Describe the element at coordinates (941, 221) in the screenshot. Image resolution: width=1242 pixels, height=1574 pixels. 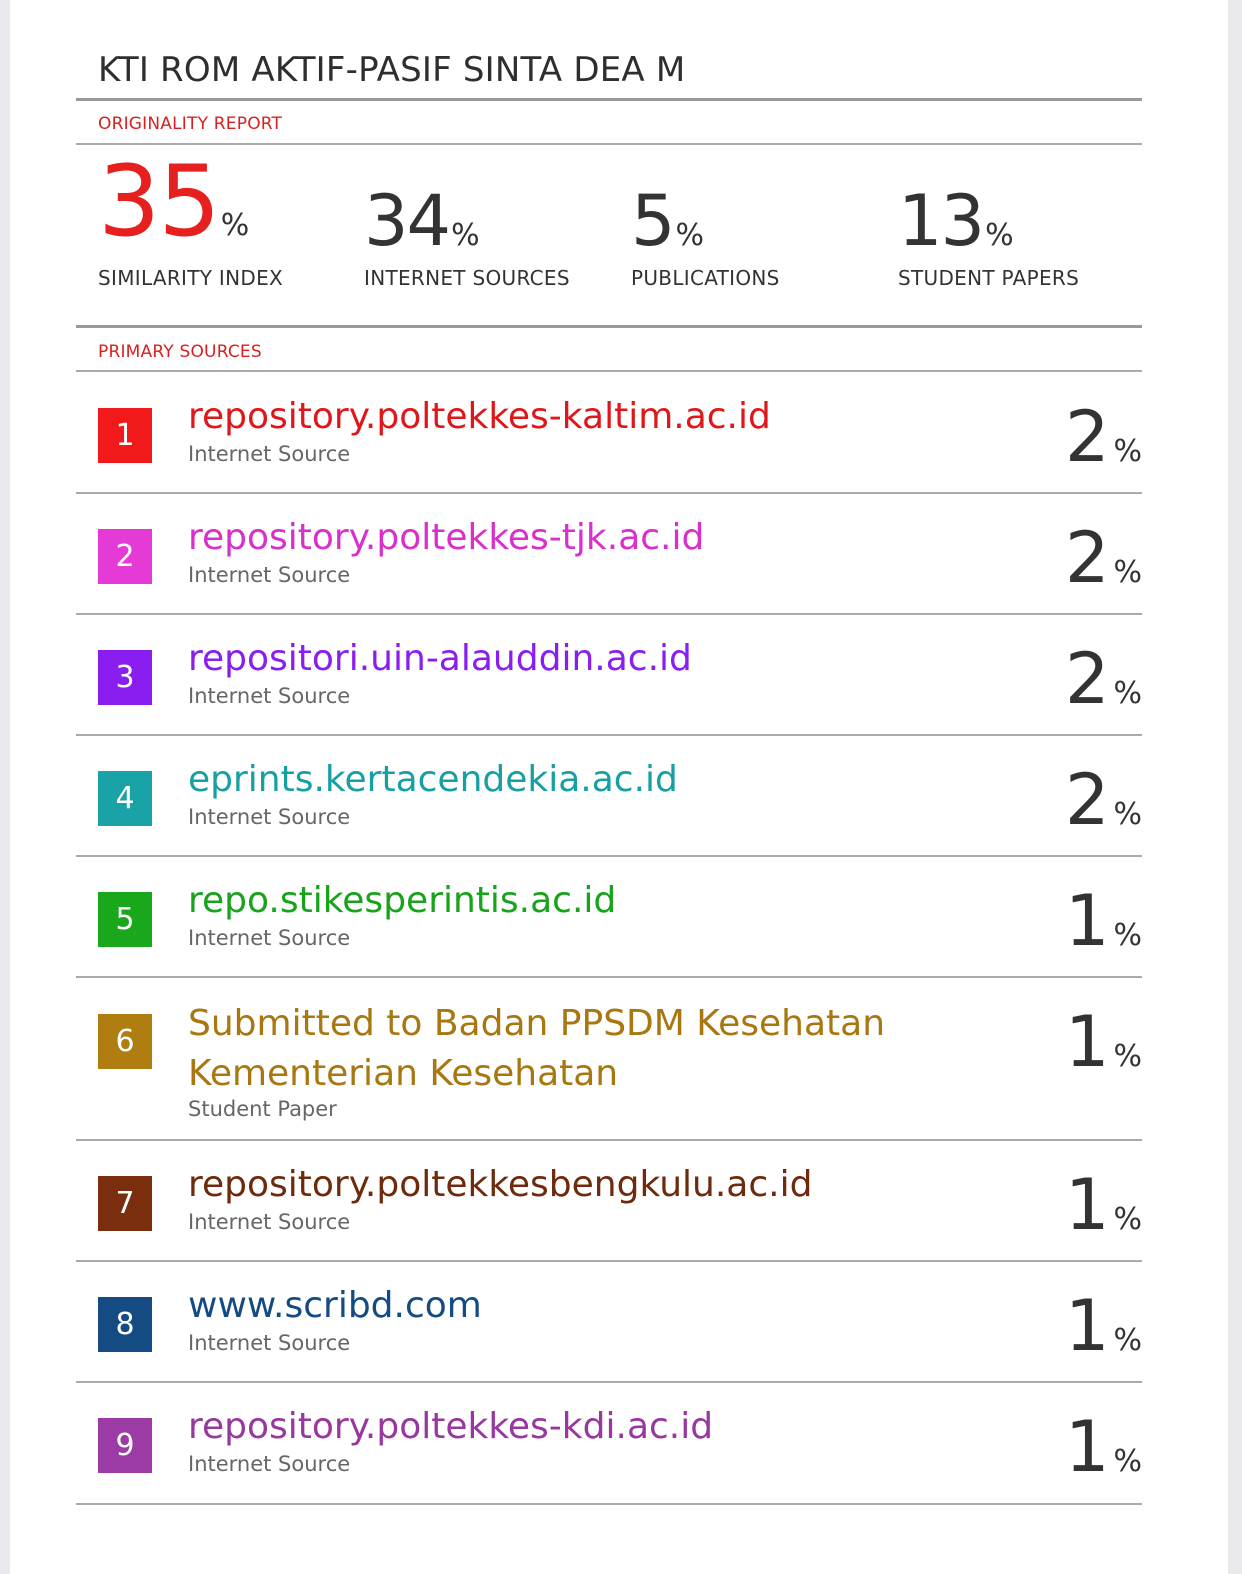
I see `student-papers-value: 13` at that location.